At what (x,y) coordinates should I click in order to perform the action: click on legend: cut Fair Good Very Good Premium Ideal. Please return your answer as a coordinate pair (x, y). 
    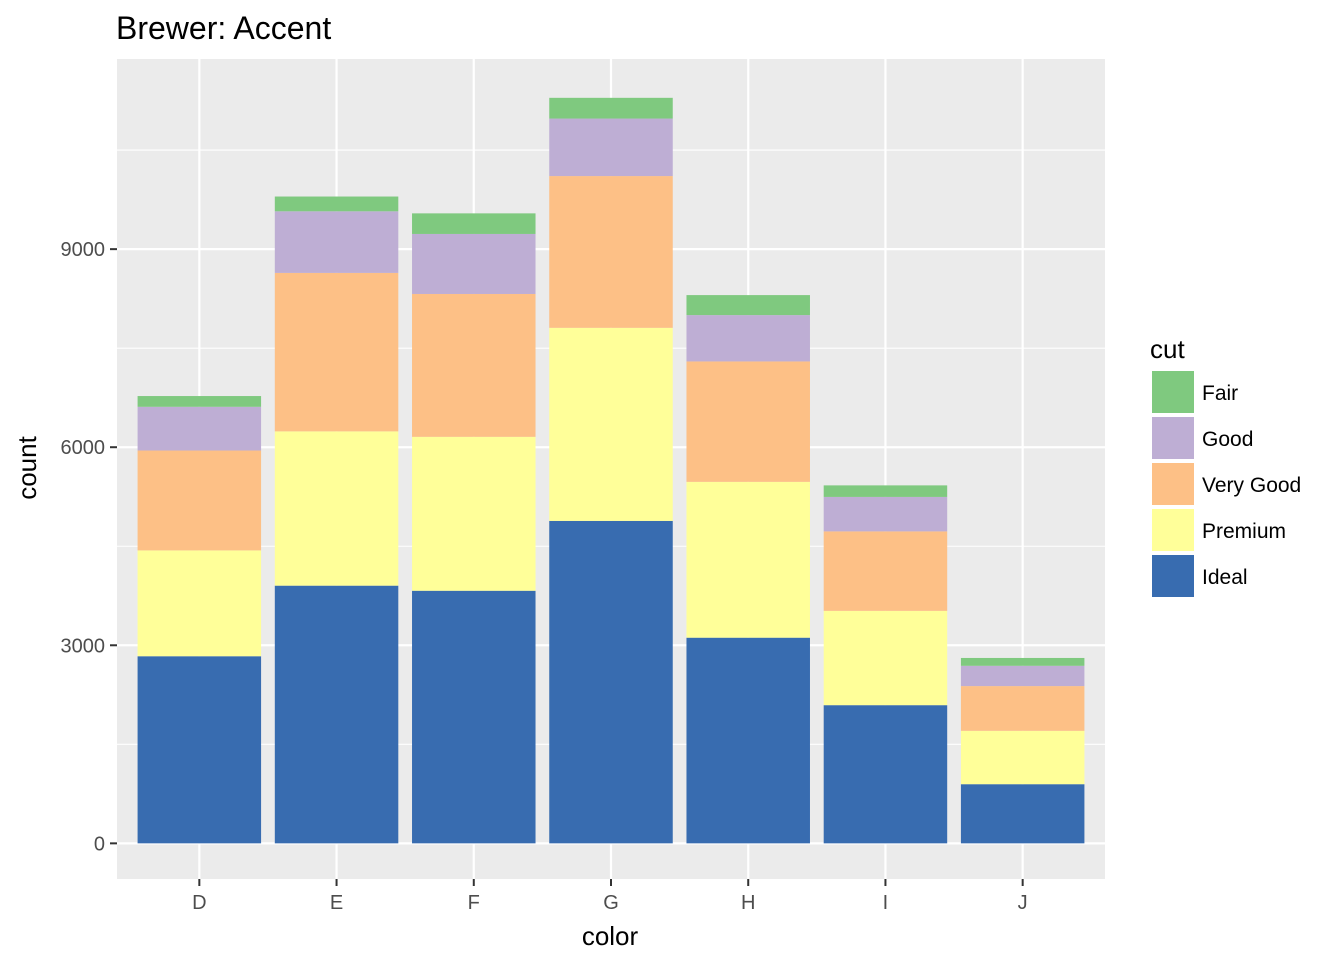
    Looking at the image, I should click on (1225, 465).